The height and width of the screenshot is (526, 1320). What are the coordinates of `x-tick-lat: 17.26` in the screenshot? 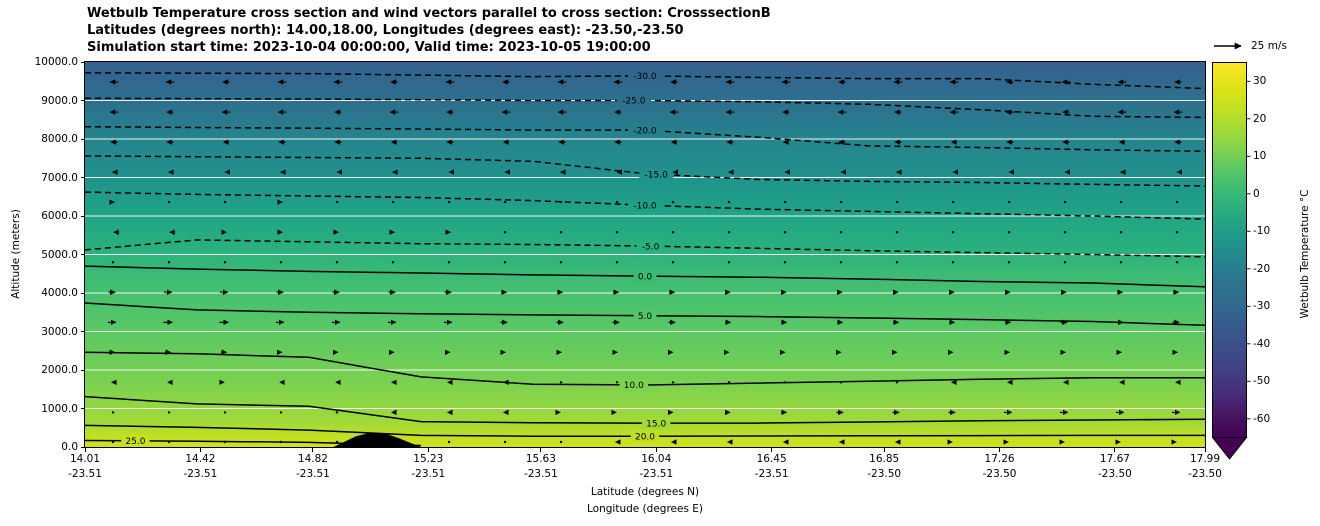 It's located at (999, 459).